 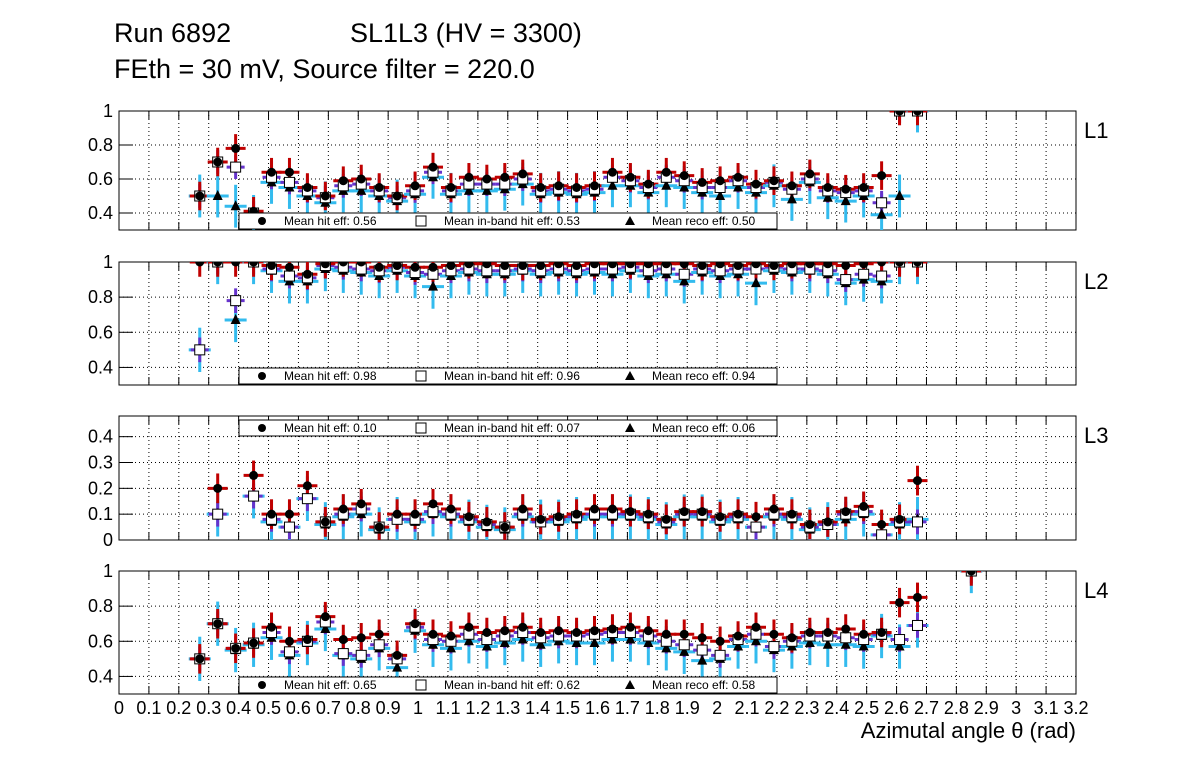 What do you see at coordinates (1016, 708) in the screenshot?
I see `x-tick-label: 3` at bounding box center [1016, 708].